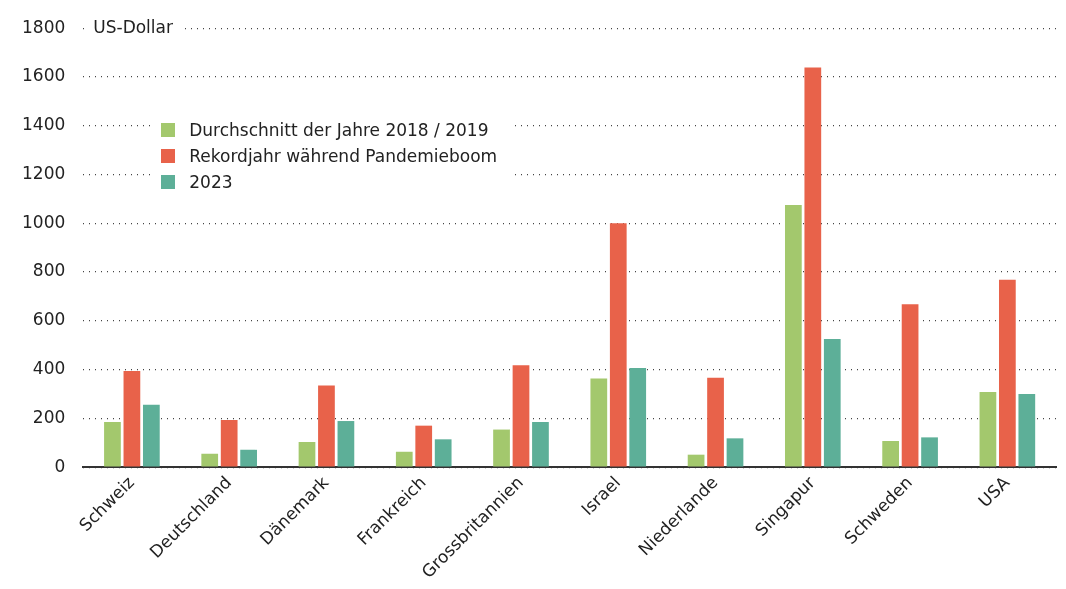 Image resolution: width=1066 pixels, height=589 pixels. I want to click on x-tick-label: USA, so click(994, 491).